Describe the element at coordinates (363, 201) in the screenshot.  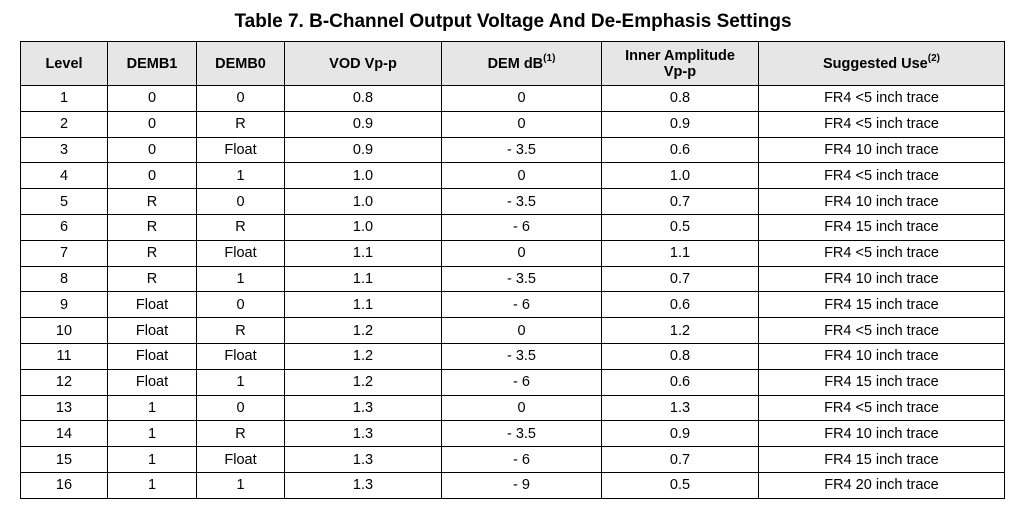
I see `cell-vod: 1.0` at that location.